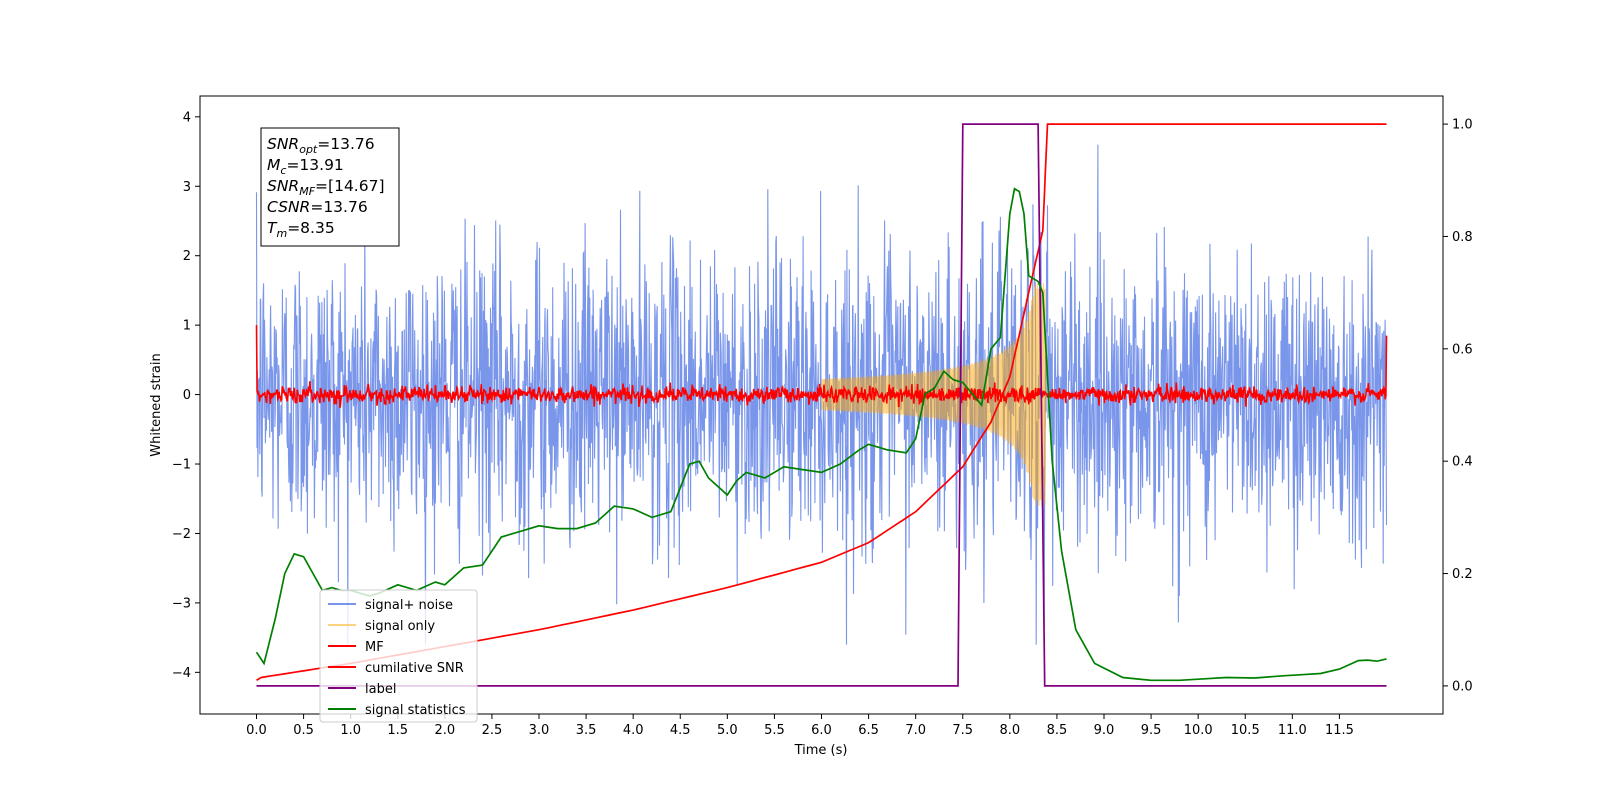  I want to click on x-tick-label: 8.0, so click(1009, 730).